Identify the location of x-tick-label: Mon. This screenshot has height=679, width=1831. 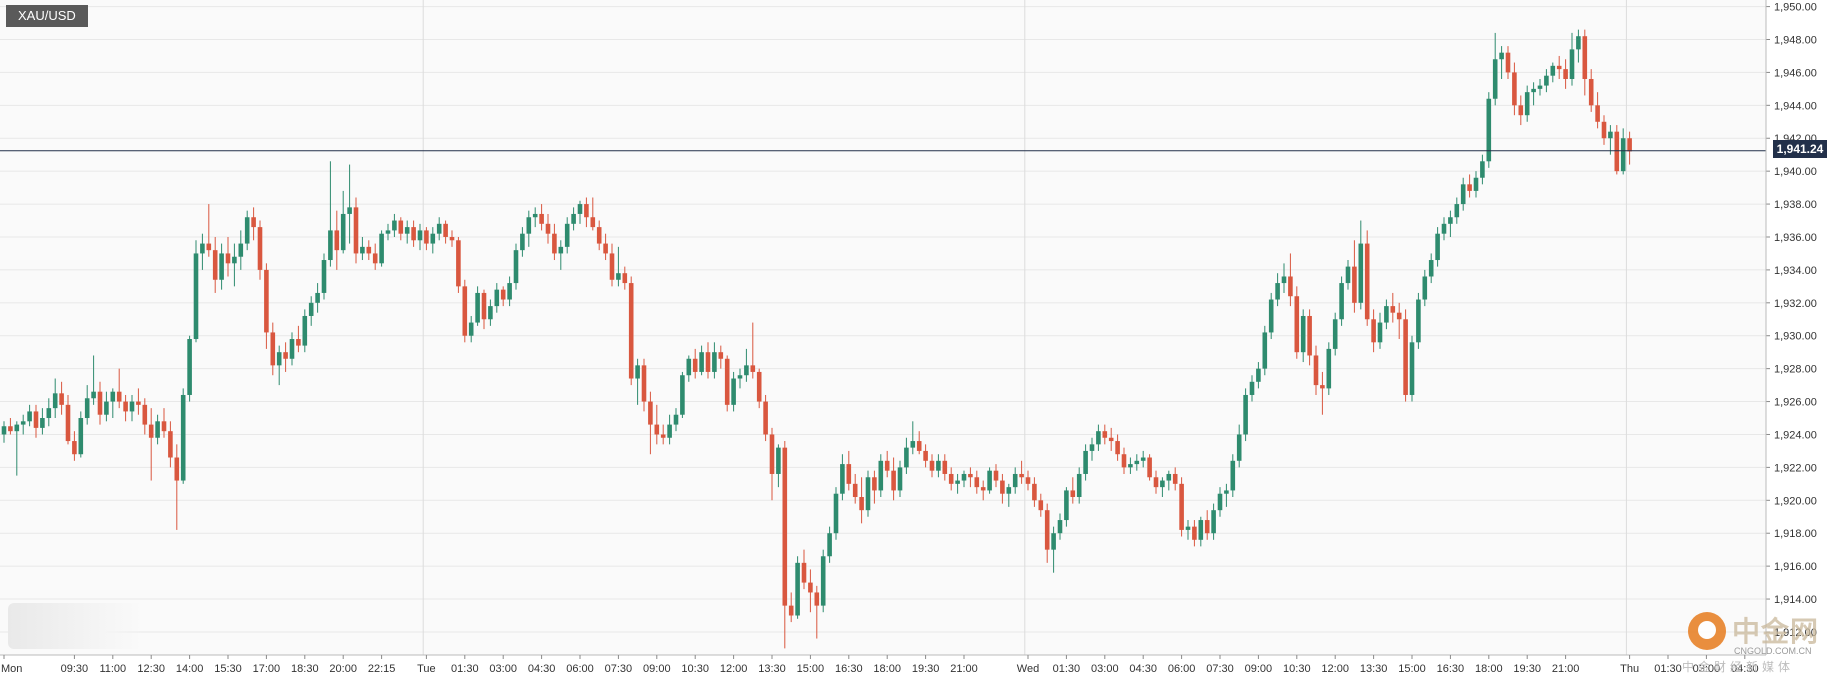
(11, 669).